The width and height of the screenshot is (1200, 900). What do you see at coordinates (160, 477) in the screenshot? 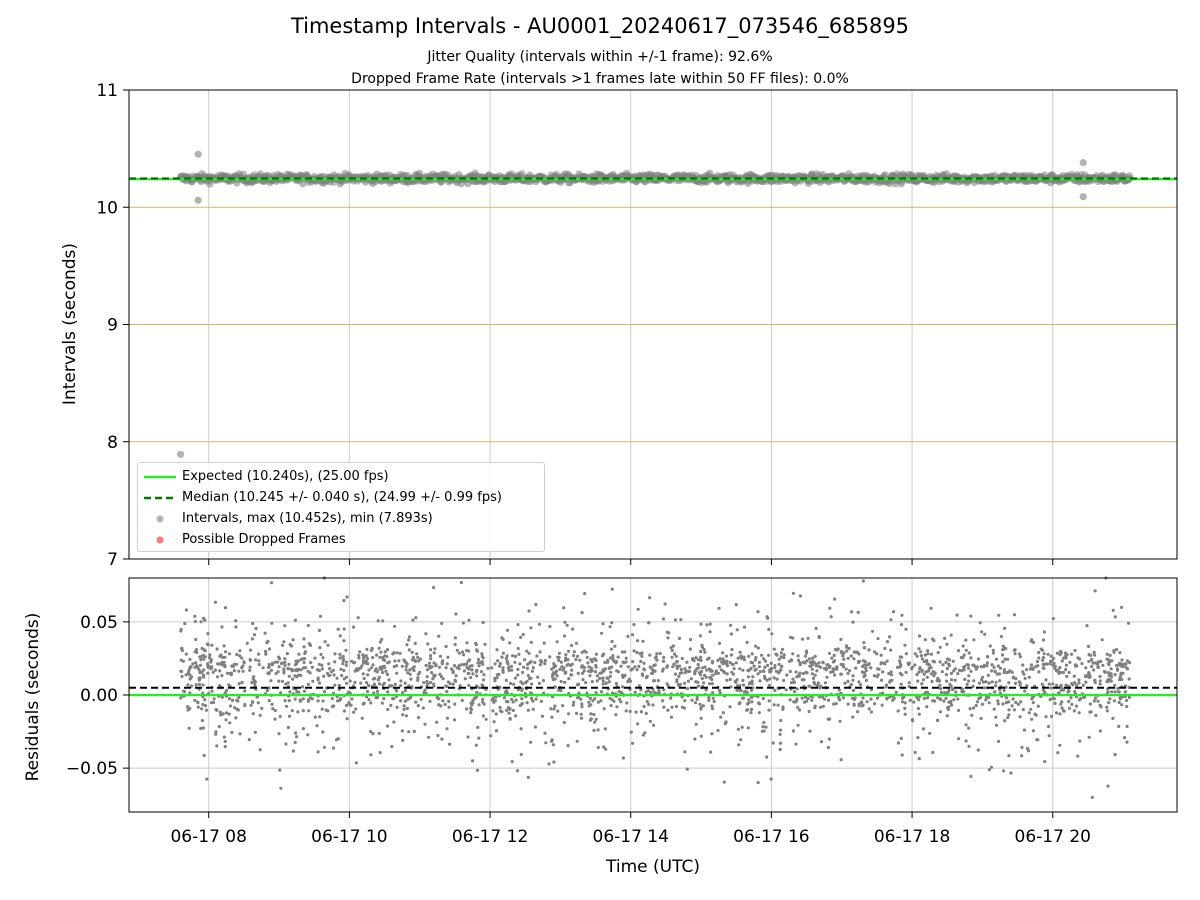
I see `legend-expected-line-swatch` at bounding box center [160, 477].